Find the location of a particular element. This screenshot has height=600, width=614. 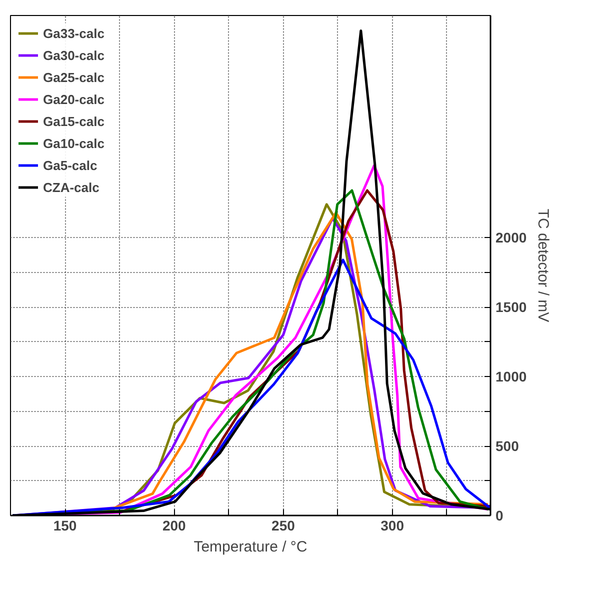

legend-label: Ga15-calc is located at coordinates (73, 121).